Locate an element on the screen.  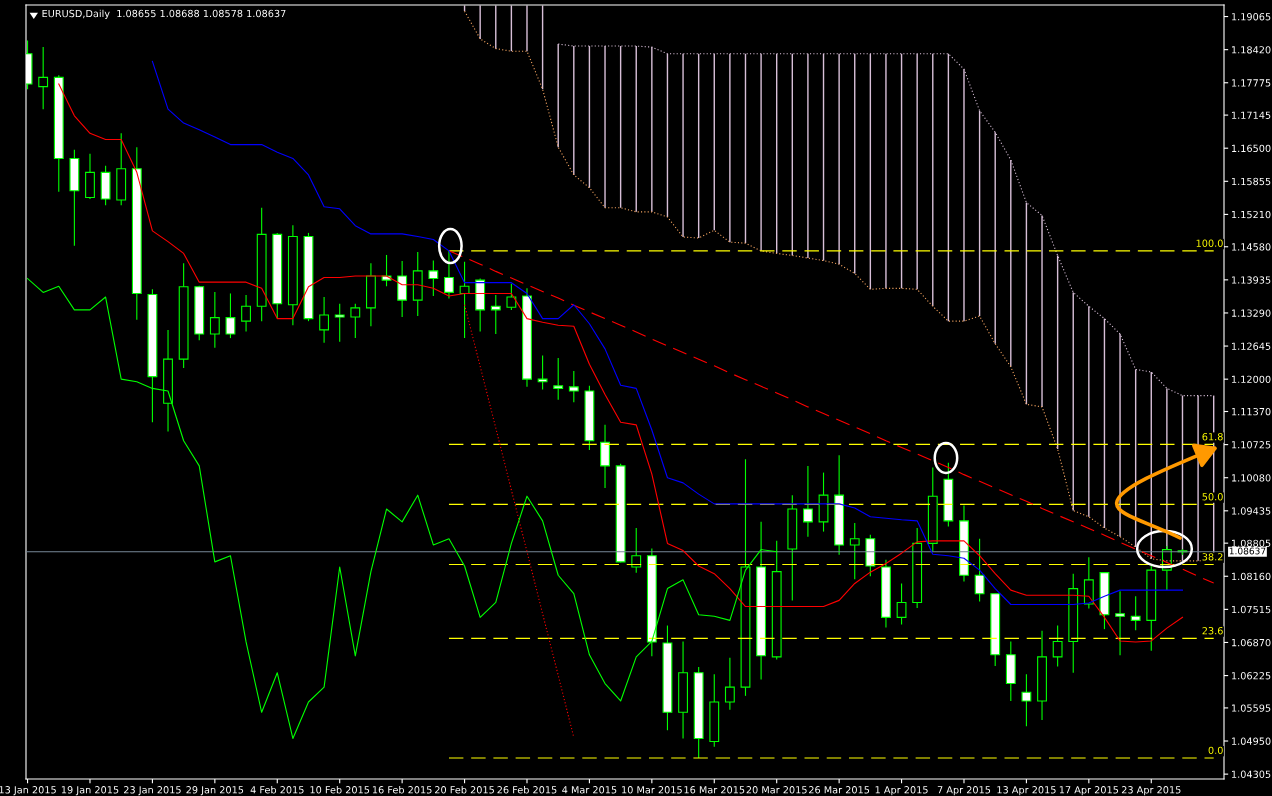
x-tick-label: 23 Jan 2015 is located at coordinates (152, 791).